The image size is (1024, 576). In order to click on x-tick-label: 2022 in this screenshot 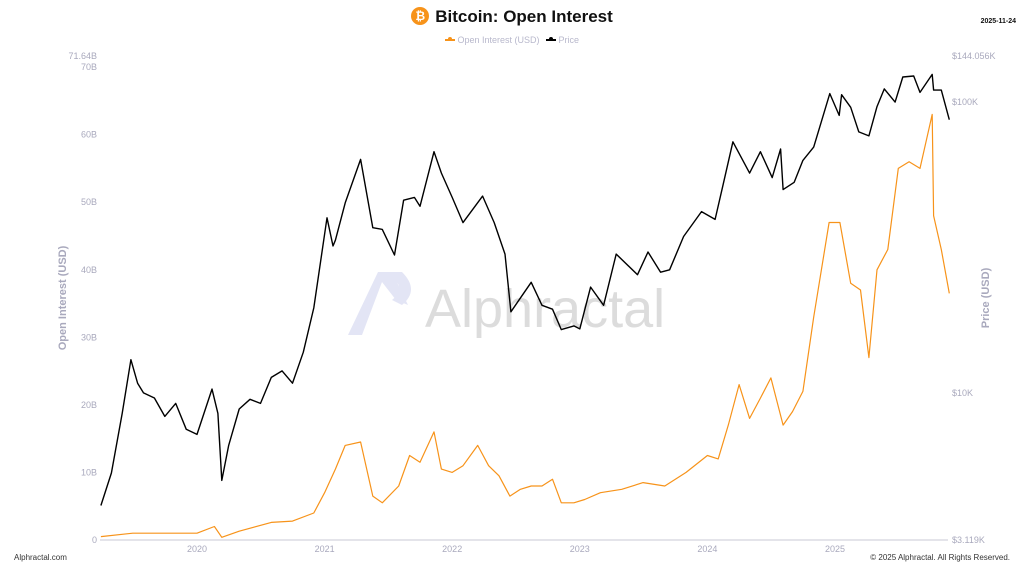, I will do `click(452, 549)`.